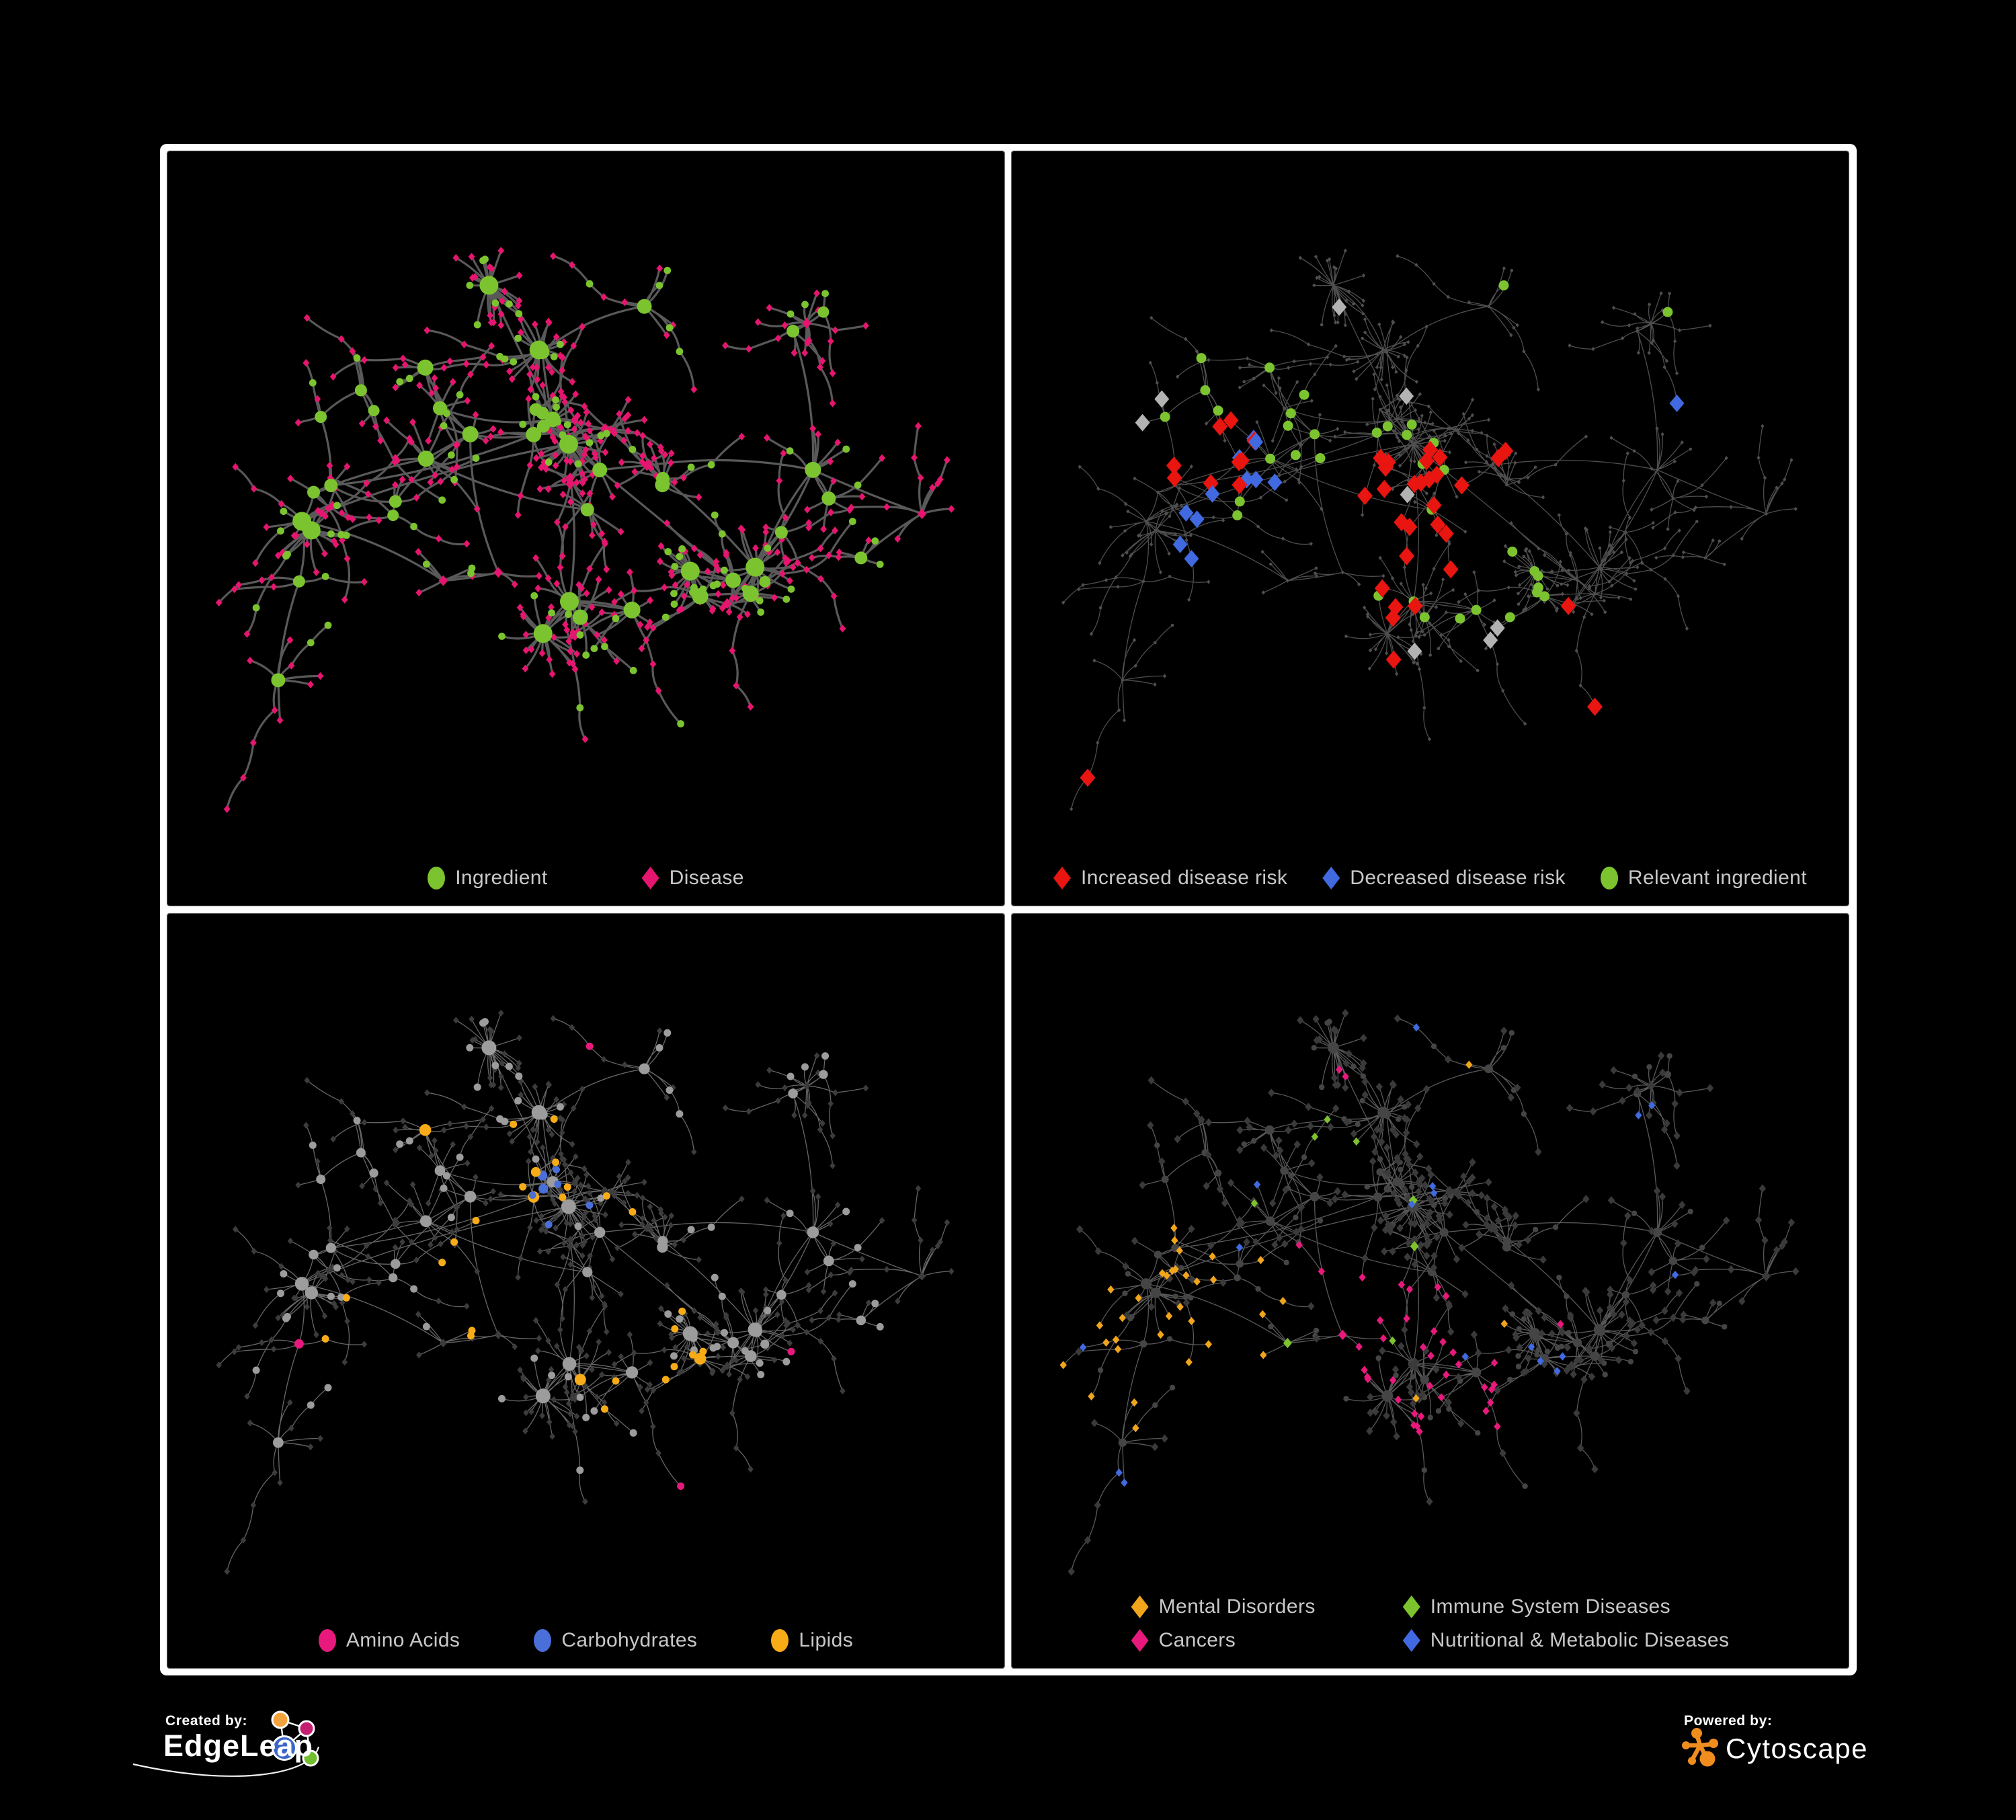 The height and width of the screenshot is (1820, 2016). Describe the element at coordinates (1197, 1640) in the screenshot. I see `legend-label: Cancers` at that location.